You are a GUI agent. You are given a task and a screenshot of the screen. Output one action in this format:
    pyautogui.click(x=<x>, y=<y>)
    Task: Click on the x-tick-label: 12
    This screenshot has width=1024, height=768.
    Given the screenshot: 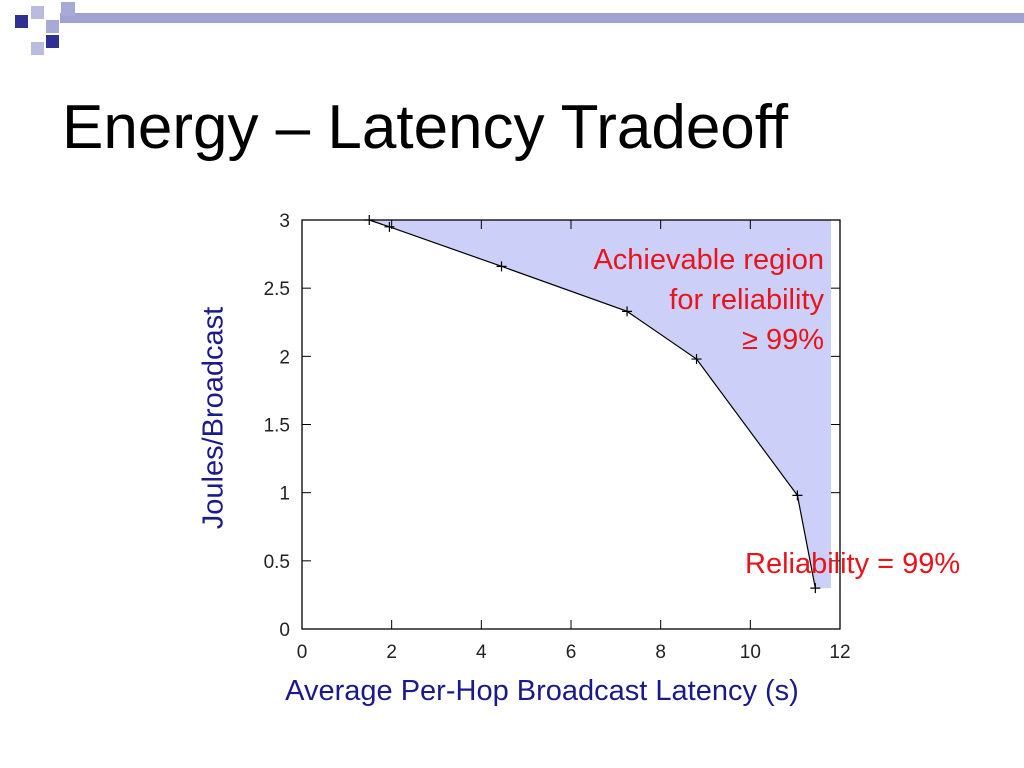 What is the action you would take?
    pyautogui.click(x=839, y=652)
    